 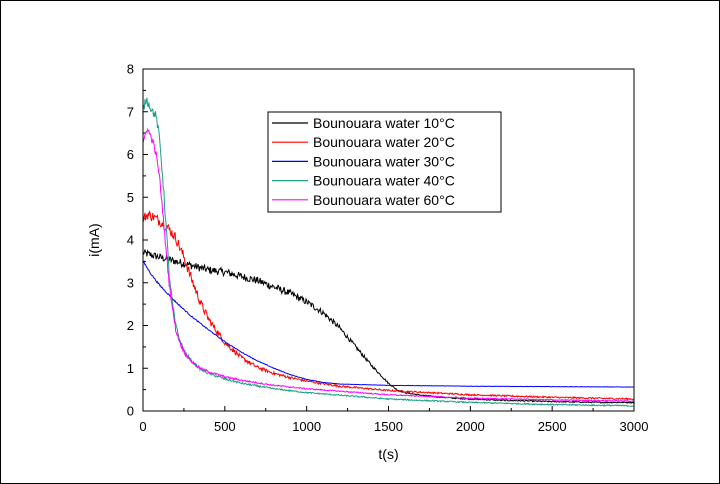 What do you see at coordinates (388, 454) in the screenshot?
I see `x-axis-label: t(s)` at bounding box center [388, 454].